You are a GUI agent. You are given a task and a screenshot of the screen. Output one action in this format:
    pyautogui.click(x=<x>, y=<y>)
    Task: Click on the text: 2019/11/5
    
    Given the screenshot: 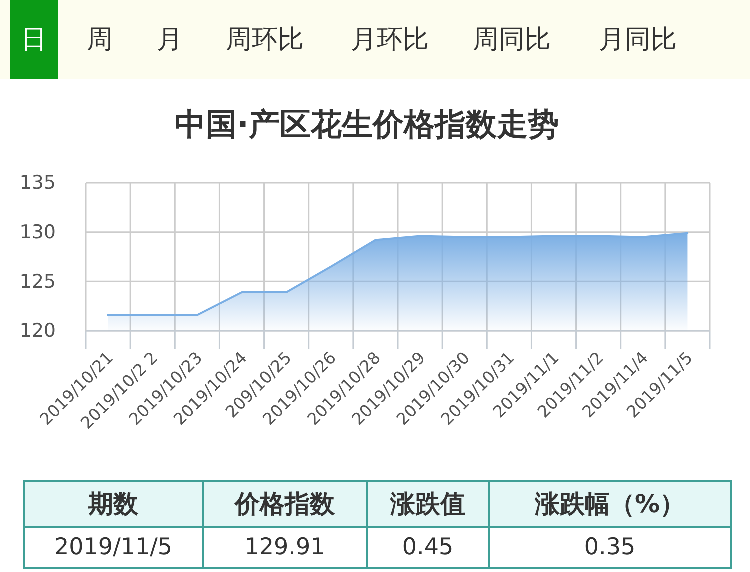 What is the action you would take?
    pyautogui.click(x=113, y=547)
    